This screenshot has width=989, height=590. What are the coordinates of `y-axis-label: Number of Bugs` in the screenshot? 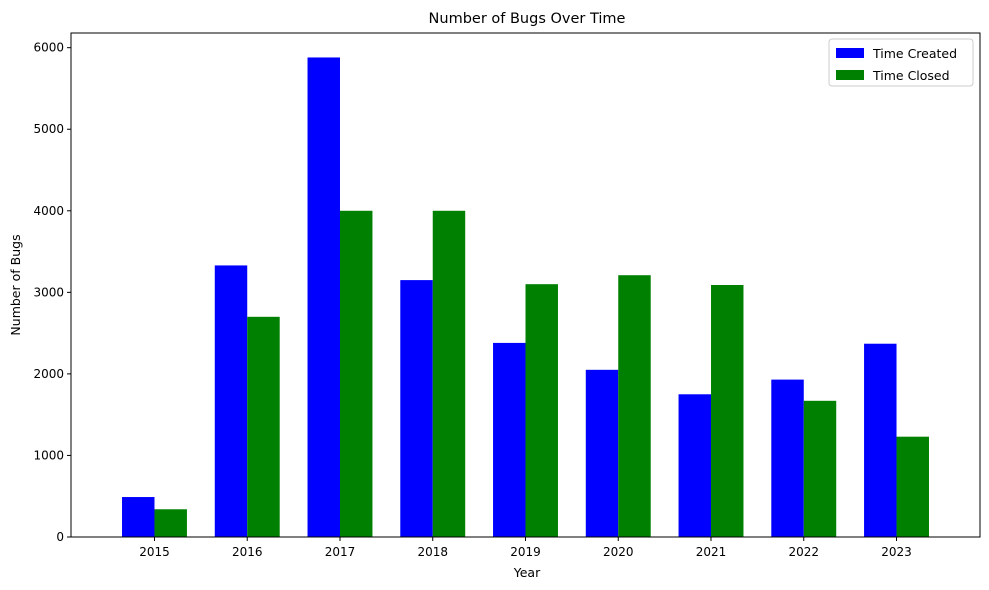 It's located at (15, 284).